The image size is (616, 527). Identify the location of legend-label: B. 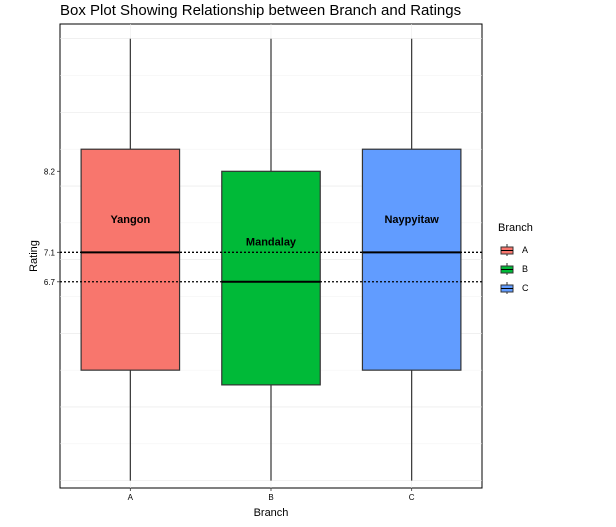
(525, 269).